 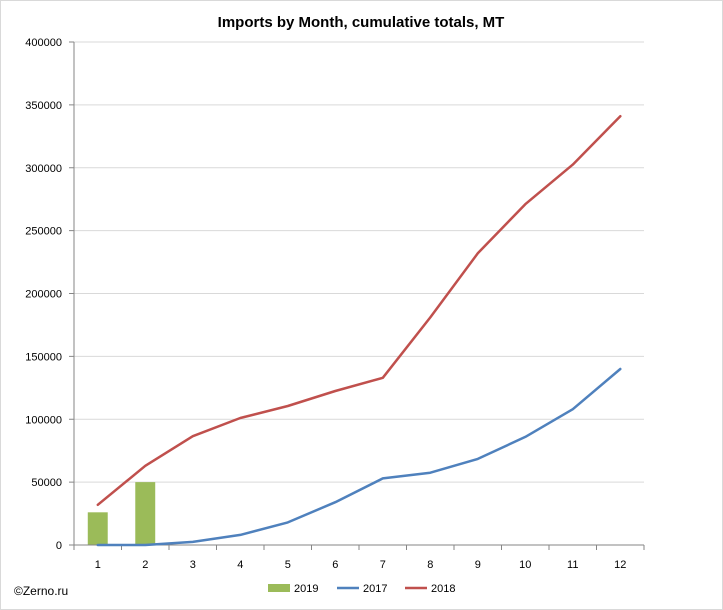 What do you see at coordinates (478, 565) in the screenshot?
I see `x-tick-label-9: 9` at bounding box center [478, 565].